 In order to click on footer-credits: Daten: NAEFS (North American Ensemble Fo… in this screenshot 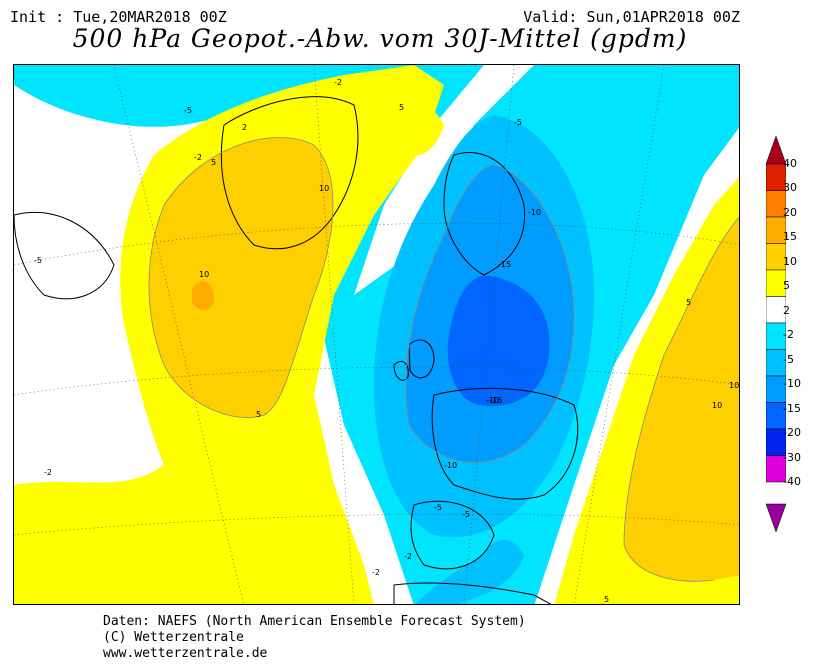, I will do `click(314, 638)`.